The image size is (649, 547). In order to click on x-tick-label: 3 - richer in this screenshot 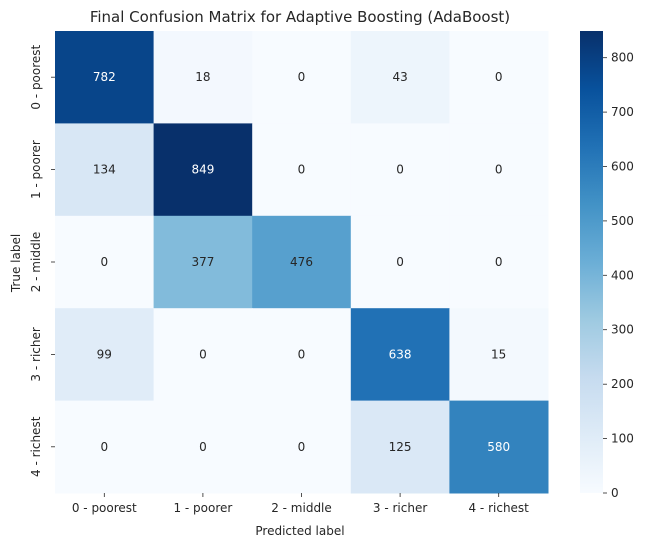, I will do `click(400, 508)`.